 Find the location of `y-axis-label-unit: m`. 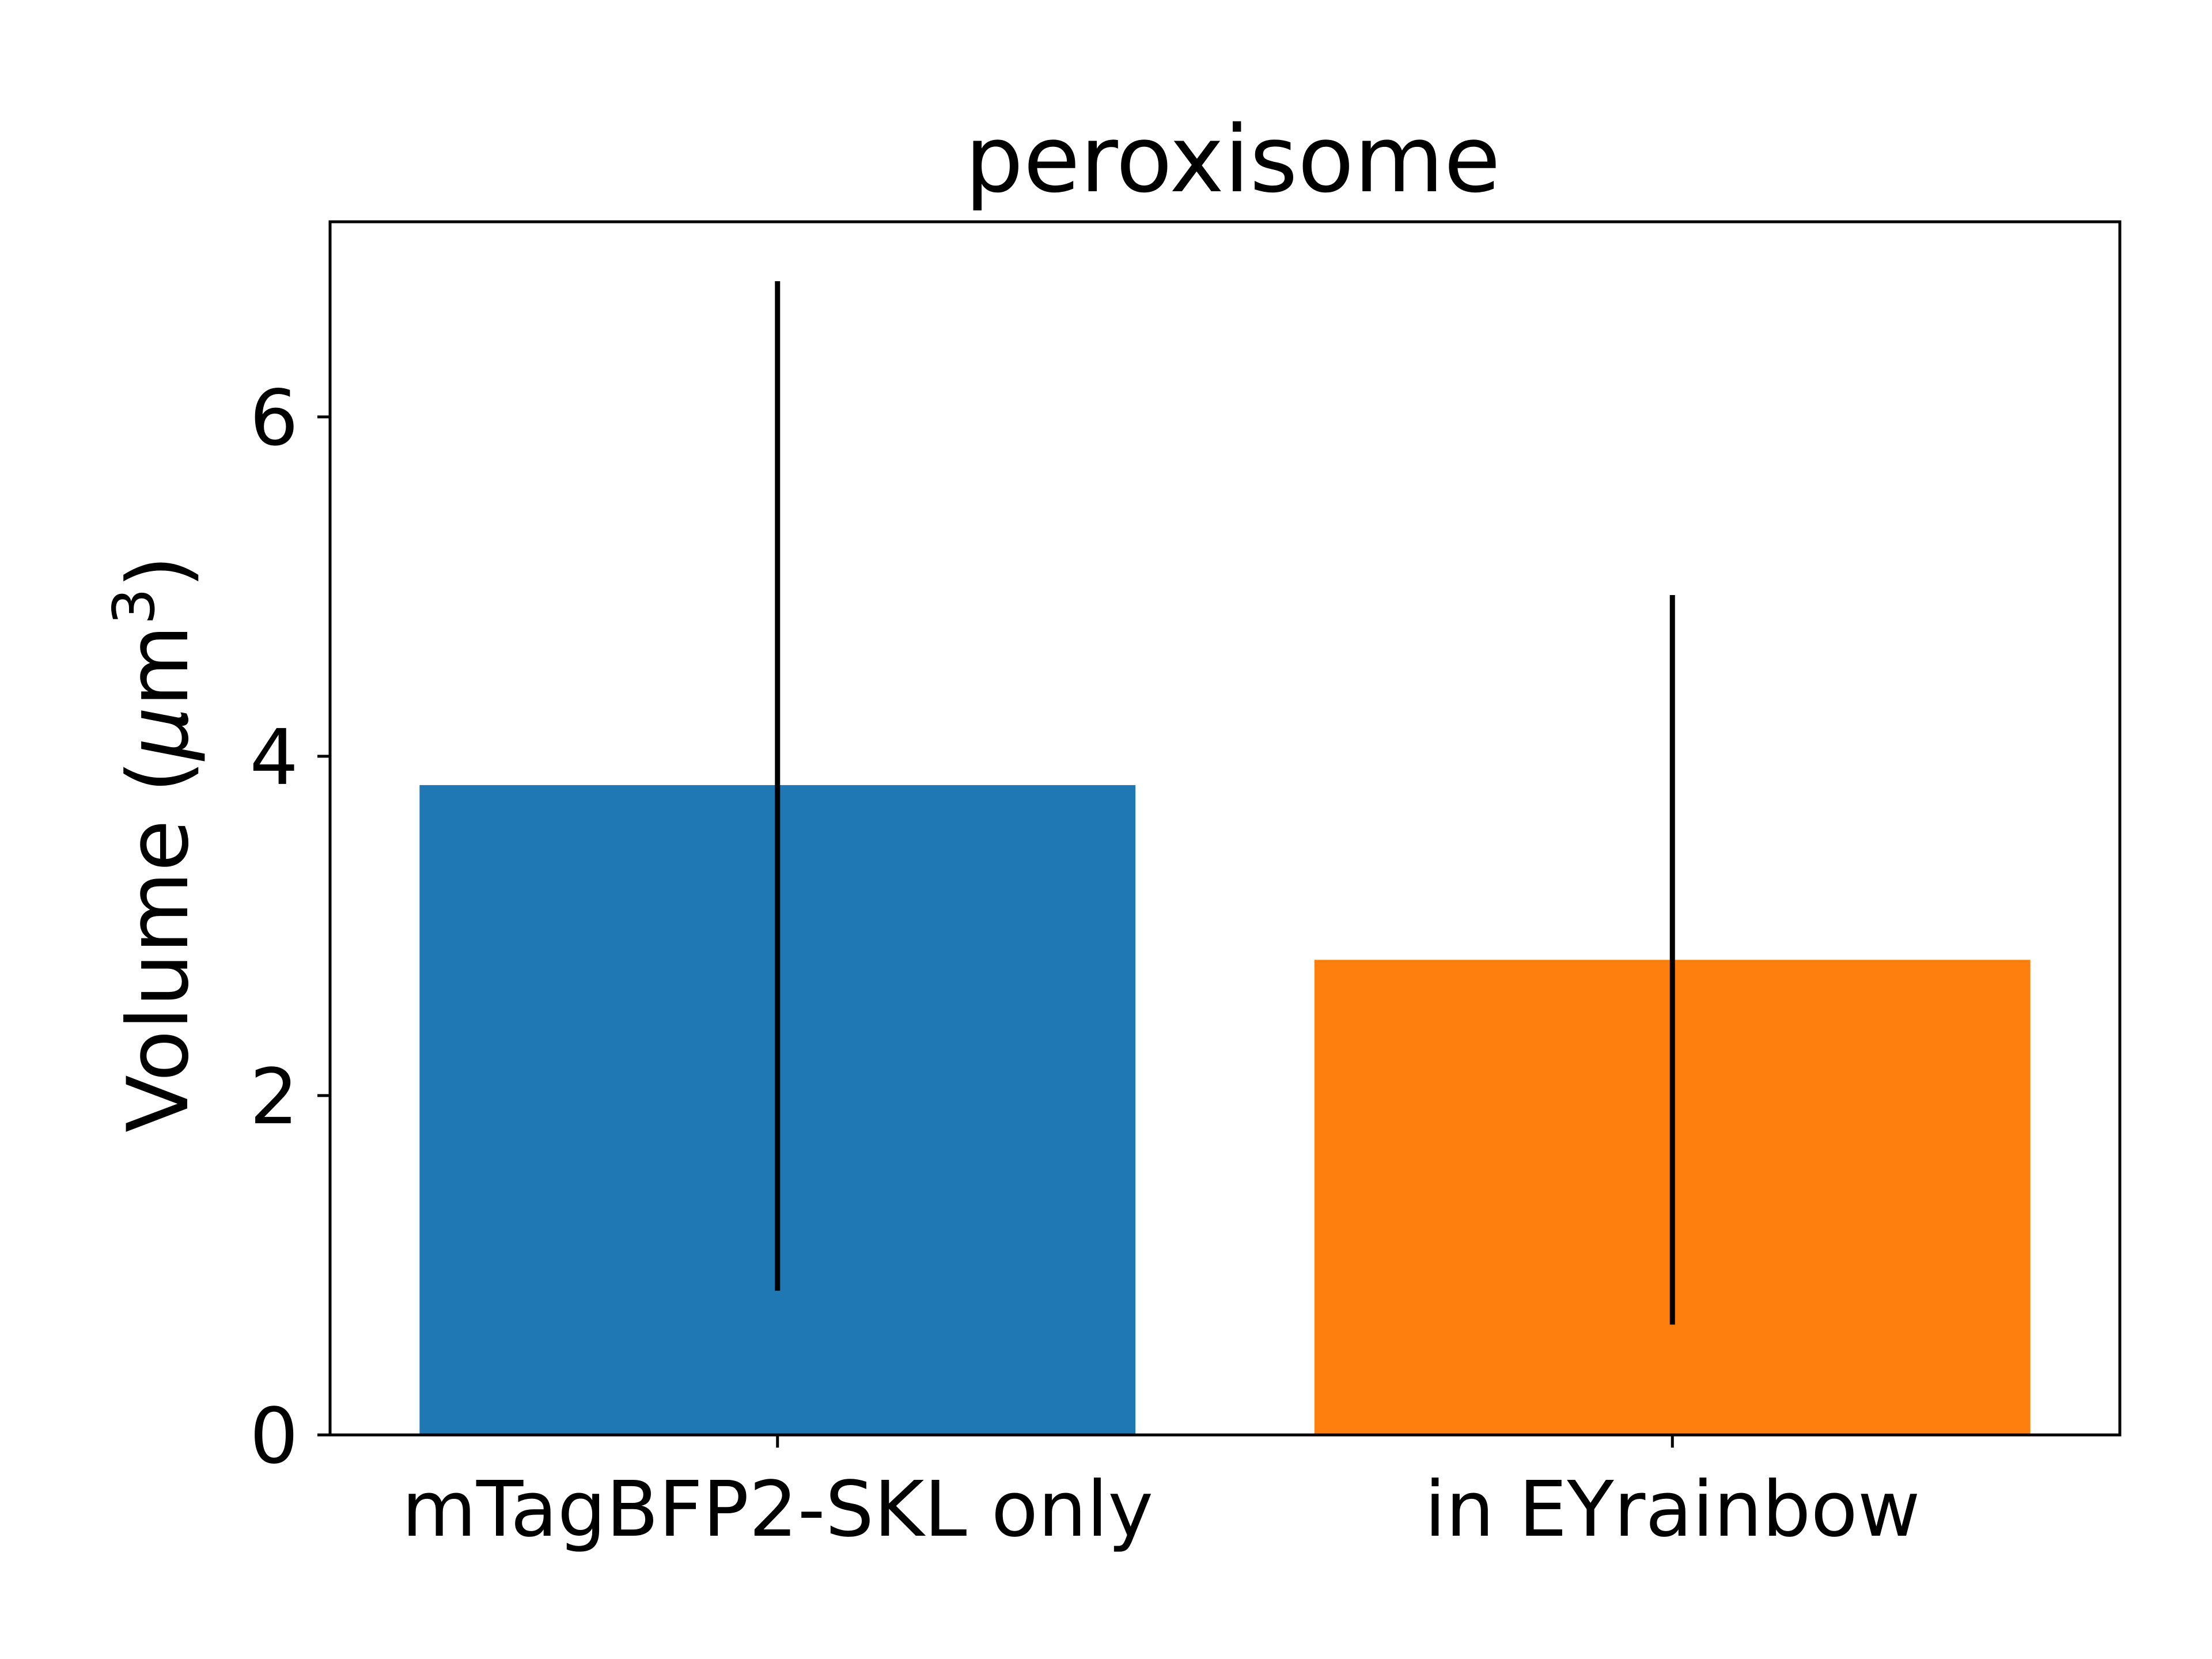

y-axis-label-unit: m is located at coordinates (158, 666).